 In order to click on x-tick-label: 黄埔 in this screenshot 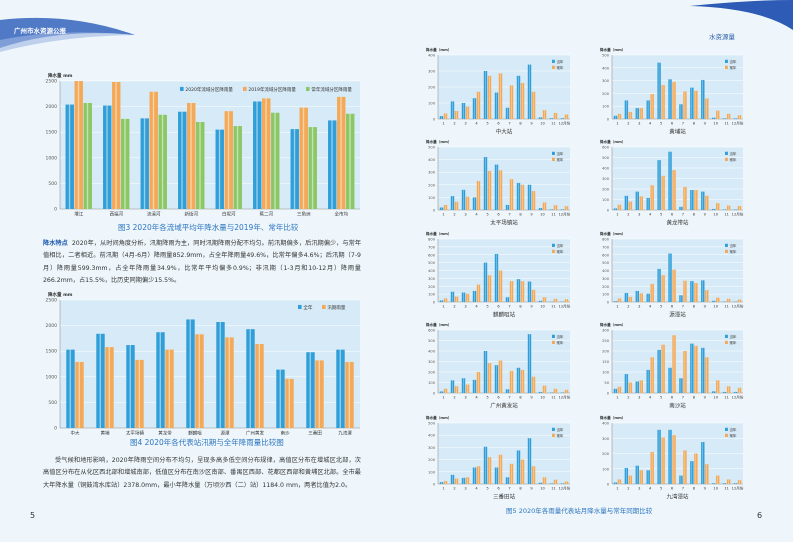, I will do `click(105, 433)`.